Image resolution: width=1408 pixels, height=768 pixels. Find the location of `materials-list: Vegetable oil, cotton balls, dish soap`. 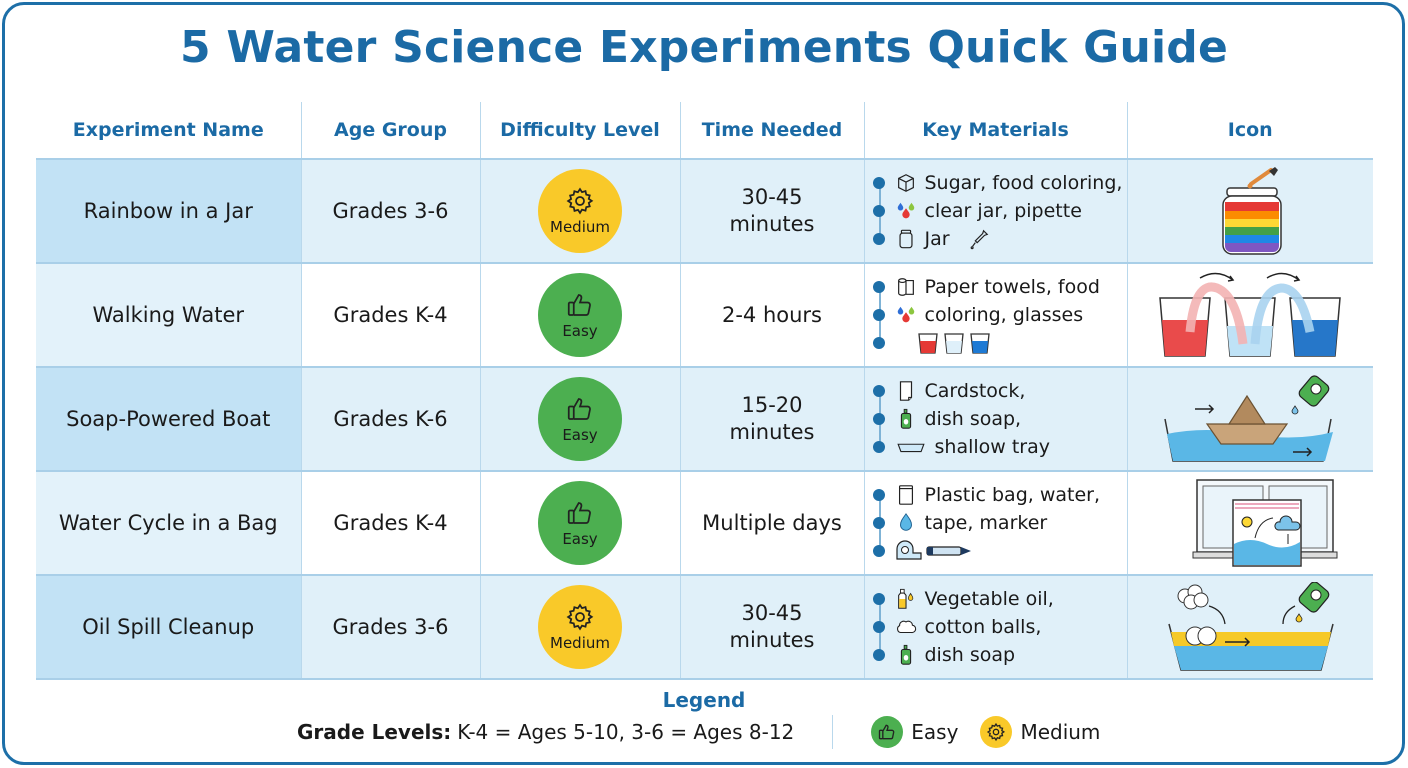

materials-list: Vegetable oil, cotton balls, dish soap is located at coordinates (996, 627).